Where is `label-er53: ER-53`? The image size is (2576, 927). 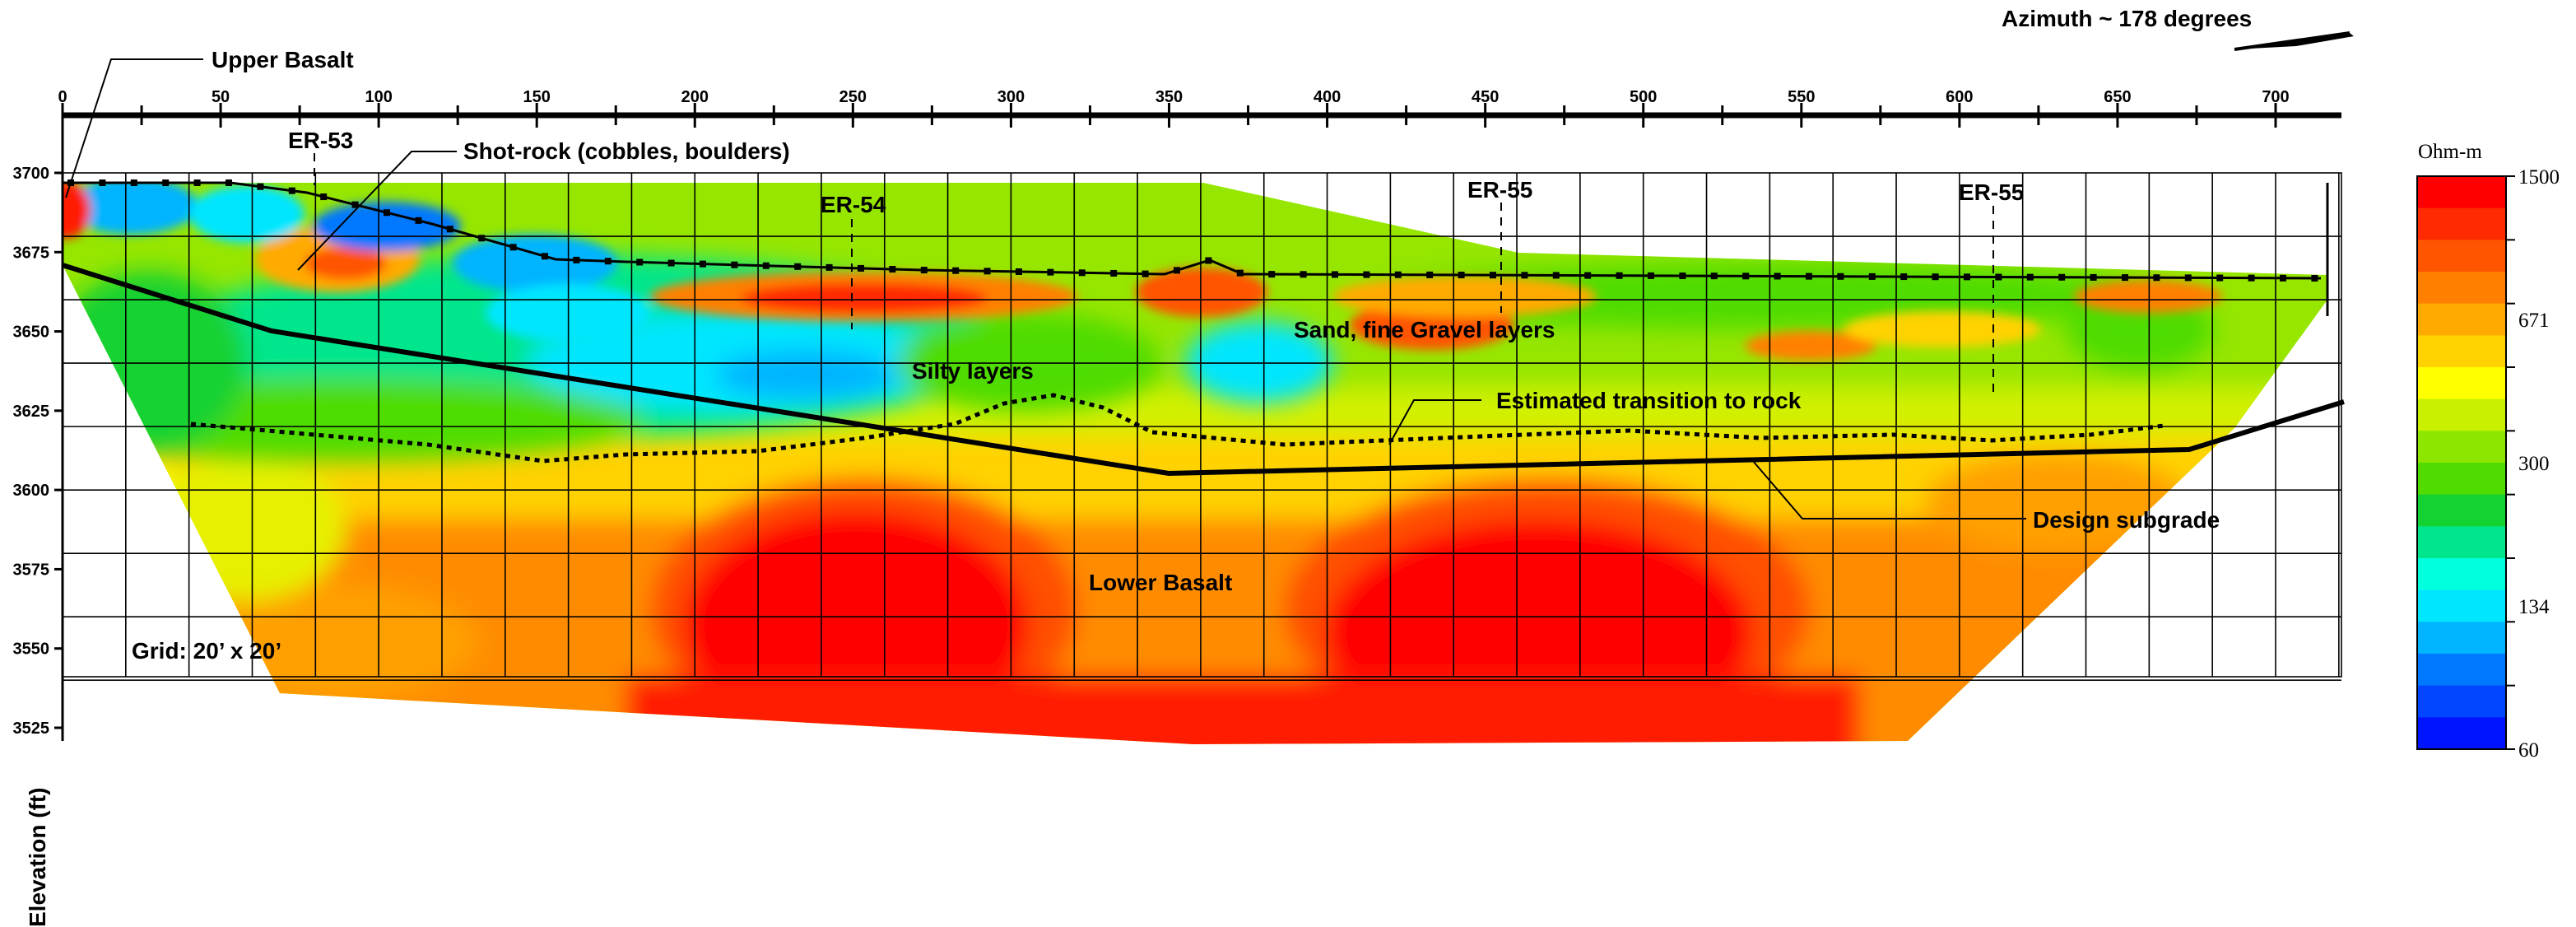
label-er53: ER-53 is located at coordinates (320, 140).